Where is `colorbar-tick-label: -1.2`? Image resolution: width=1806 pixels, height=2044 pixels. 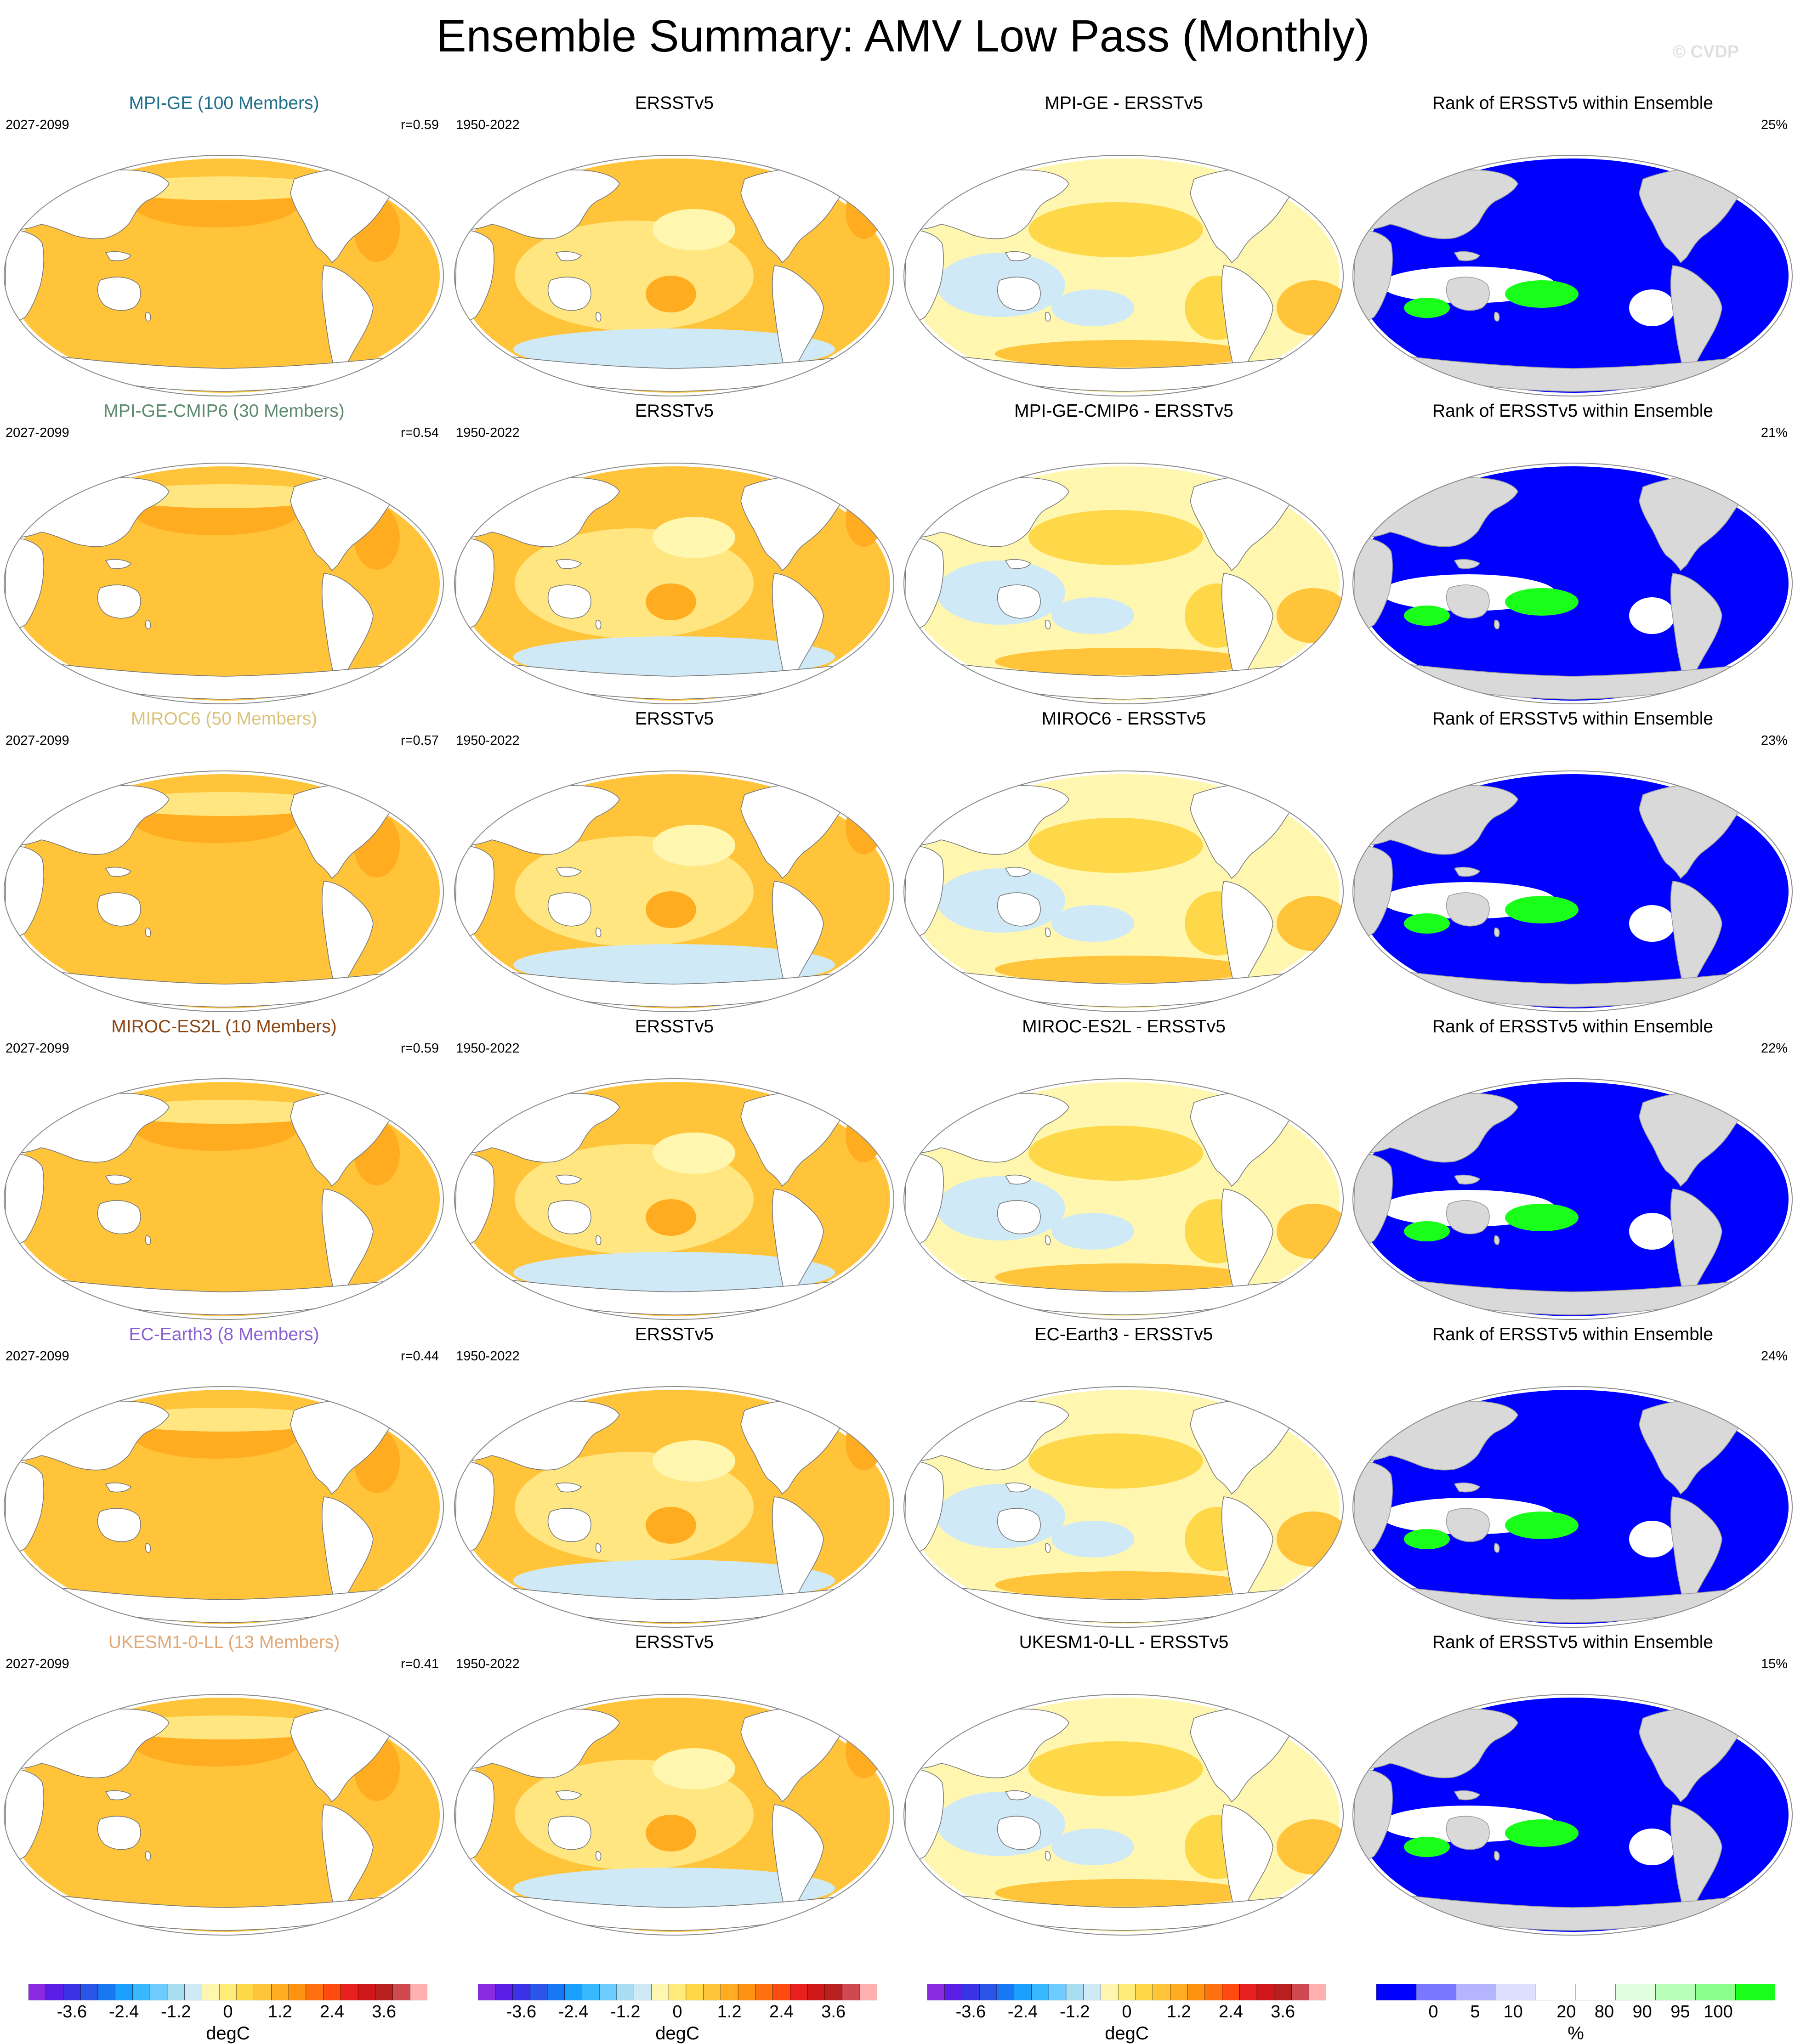 colorbar-tick-label: -1.2 is located at coordinates (625, 2011).